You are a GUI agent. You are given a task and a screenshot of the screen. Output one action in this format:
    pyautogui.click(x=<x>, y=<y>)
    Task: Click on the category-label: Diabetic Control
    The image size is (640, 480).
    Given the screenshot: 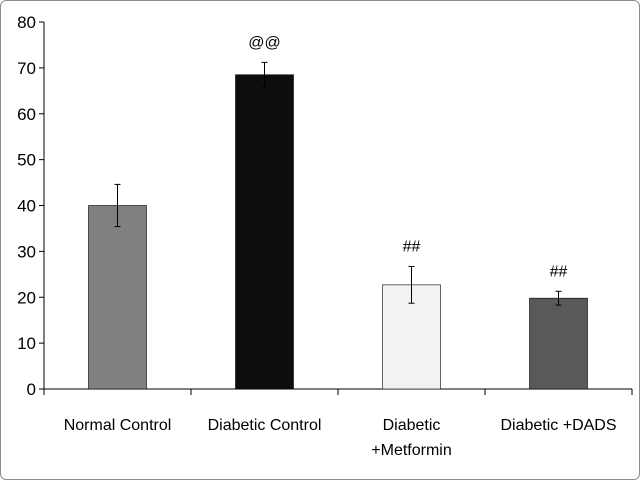 What is the action you would take?
    pyautogui.click(x=265, y=425)
    